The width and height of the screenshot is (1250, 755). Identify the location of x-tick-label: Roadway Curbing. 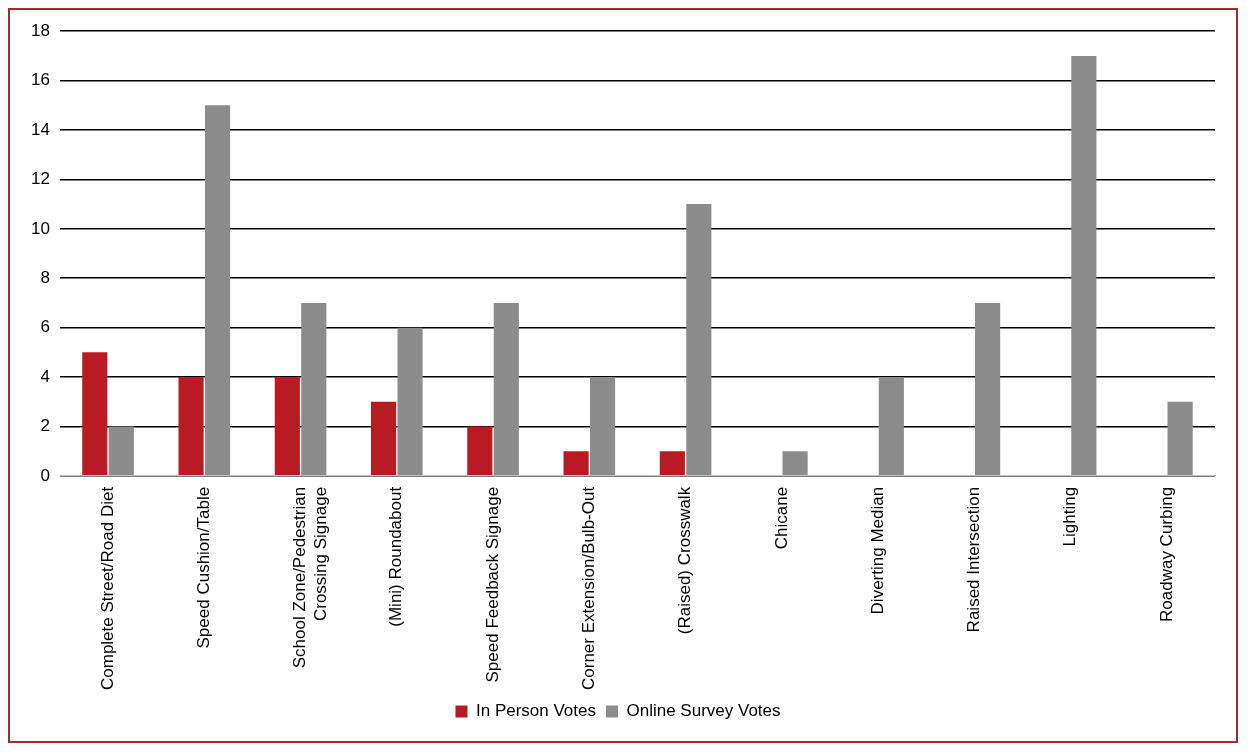
(1166, 554).